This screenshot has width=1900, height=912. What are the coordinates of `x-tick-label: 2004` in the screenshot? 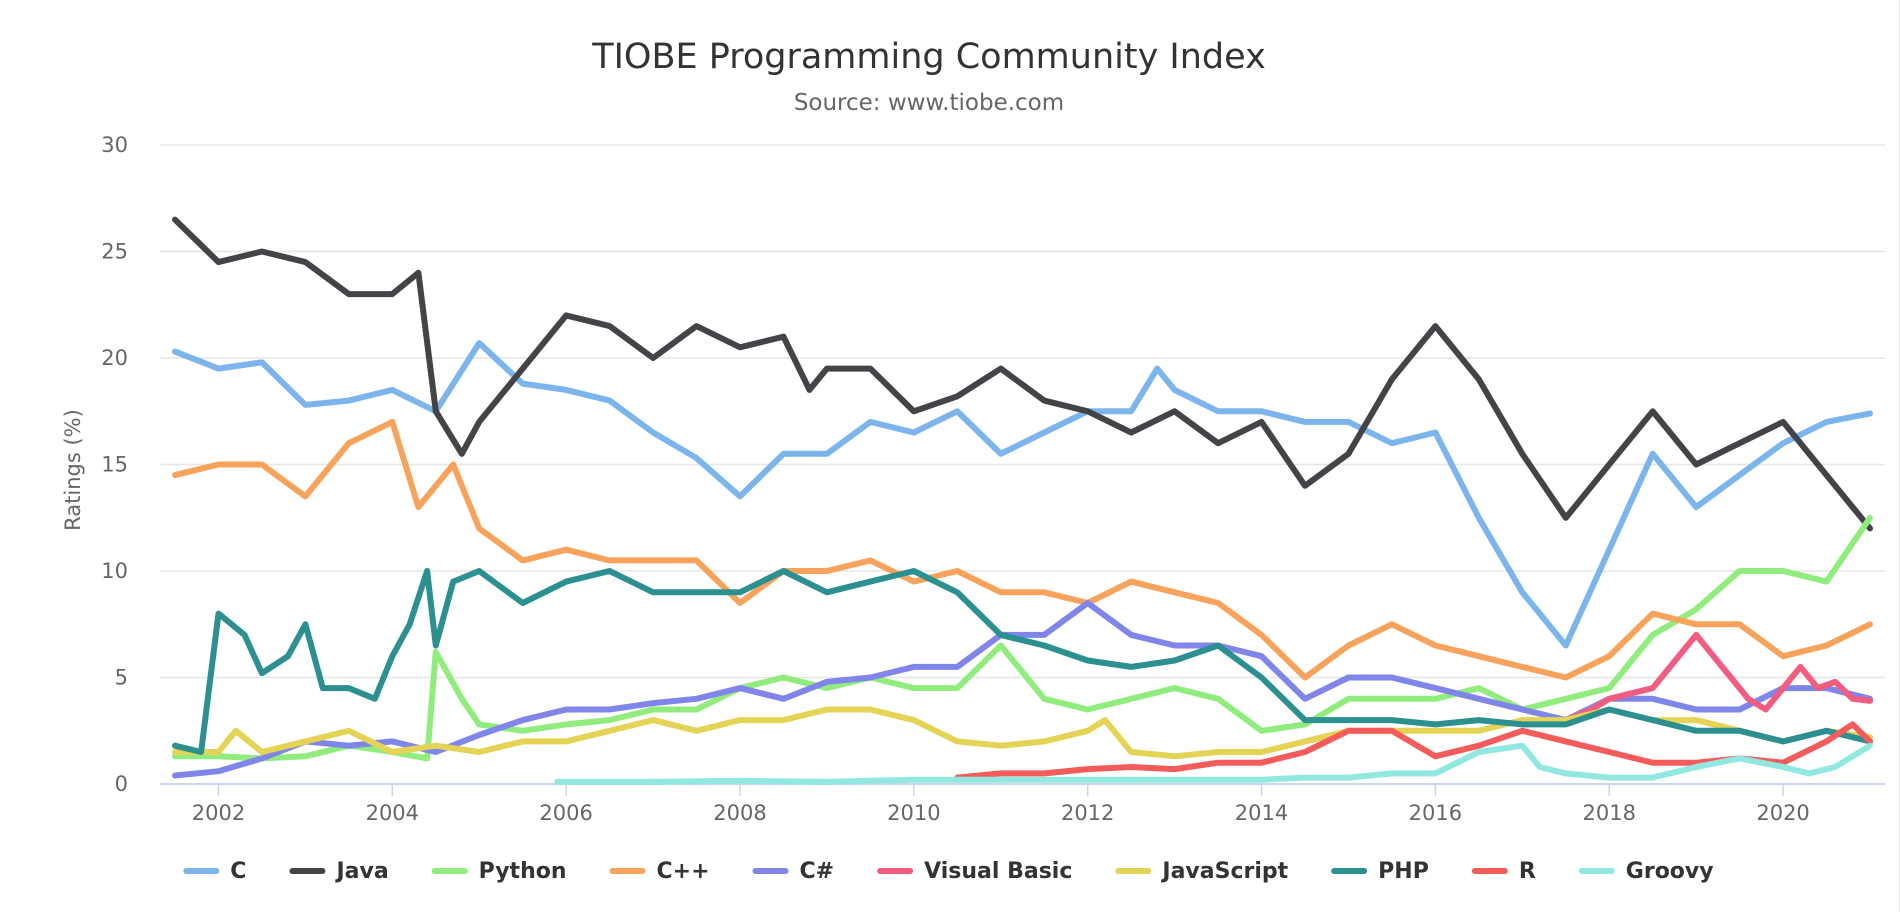 It's located at (392, 813).